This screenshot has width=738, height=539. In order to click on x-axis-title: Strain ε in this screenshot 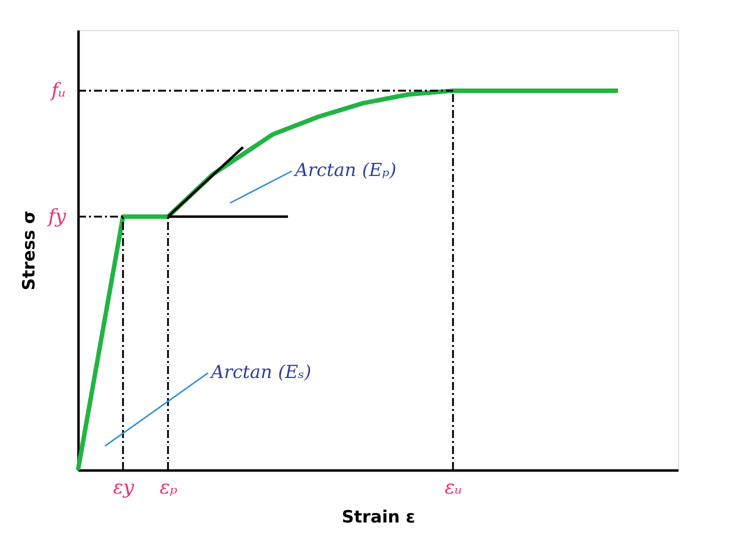, I will do `click(379, 518)`.